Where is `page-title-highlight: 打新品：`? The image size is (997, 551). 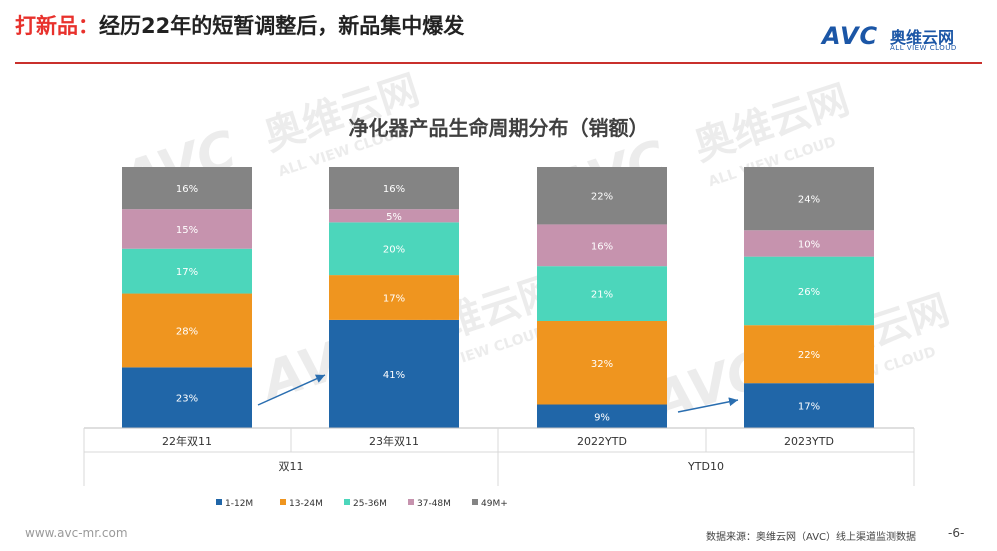
page-title-highlight: 打新品： is located at coordinates (57, 26).